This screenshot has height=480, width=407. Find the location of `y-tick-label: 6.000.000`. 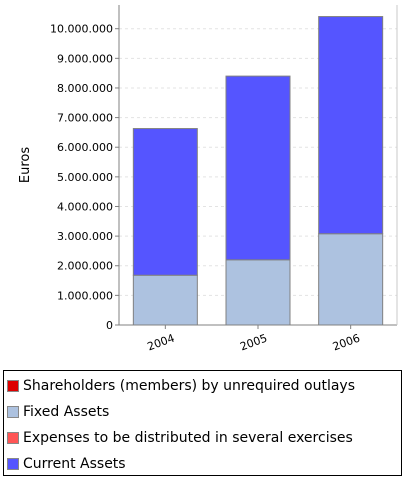

y-tick-label: 6.000.000 is located at coordinates (85, 147).